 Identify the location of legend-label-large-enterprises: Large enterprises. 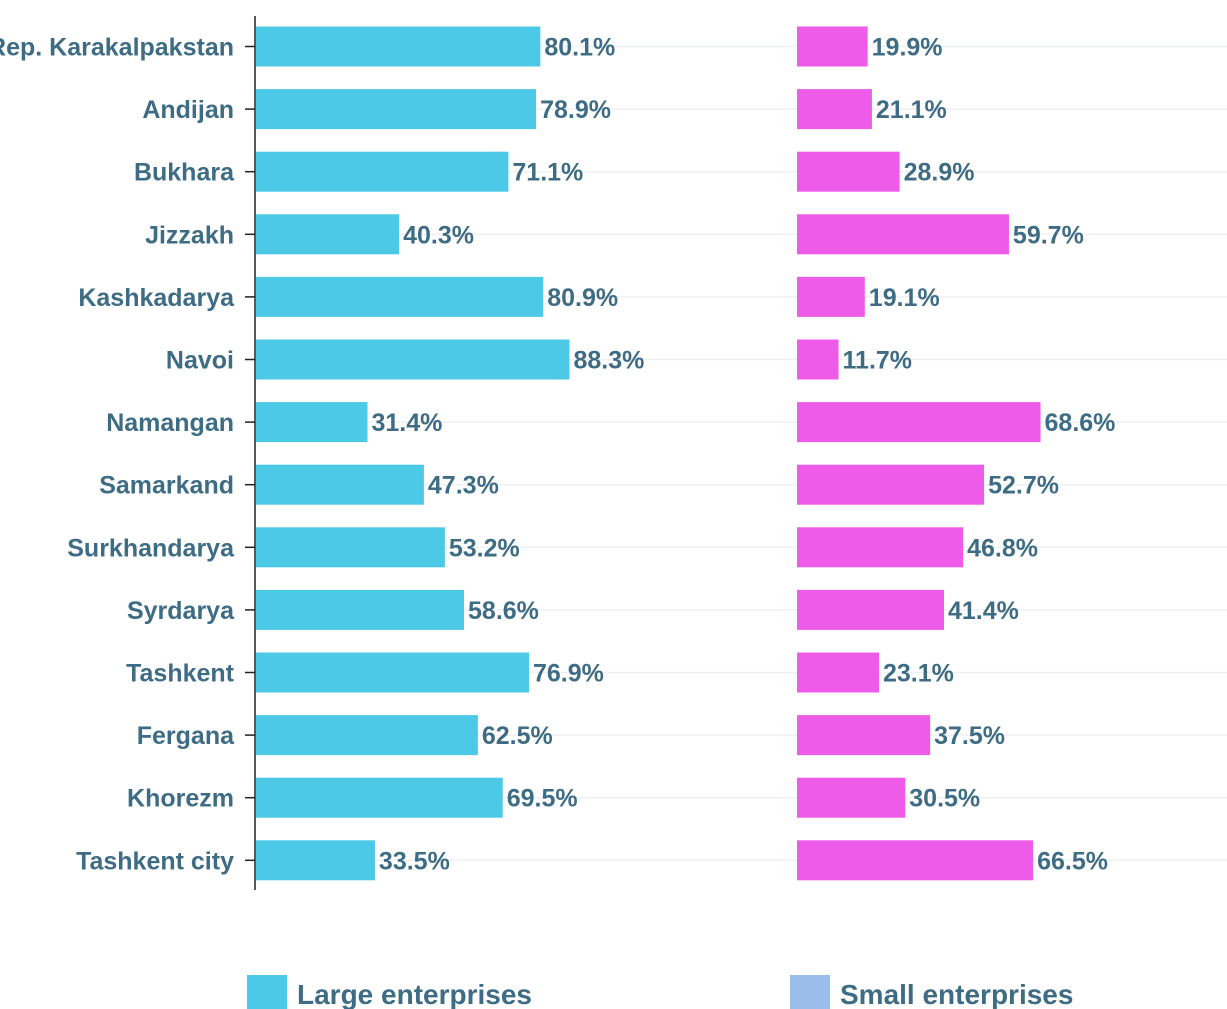
(414, 994).